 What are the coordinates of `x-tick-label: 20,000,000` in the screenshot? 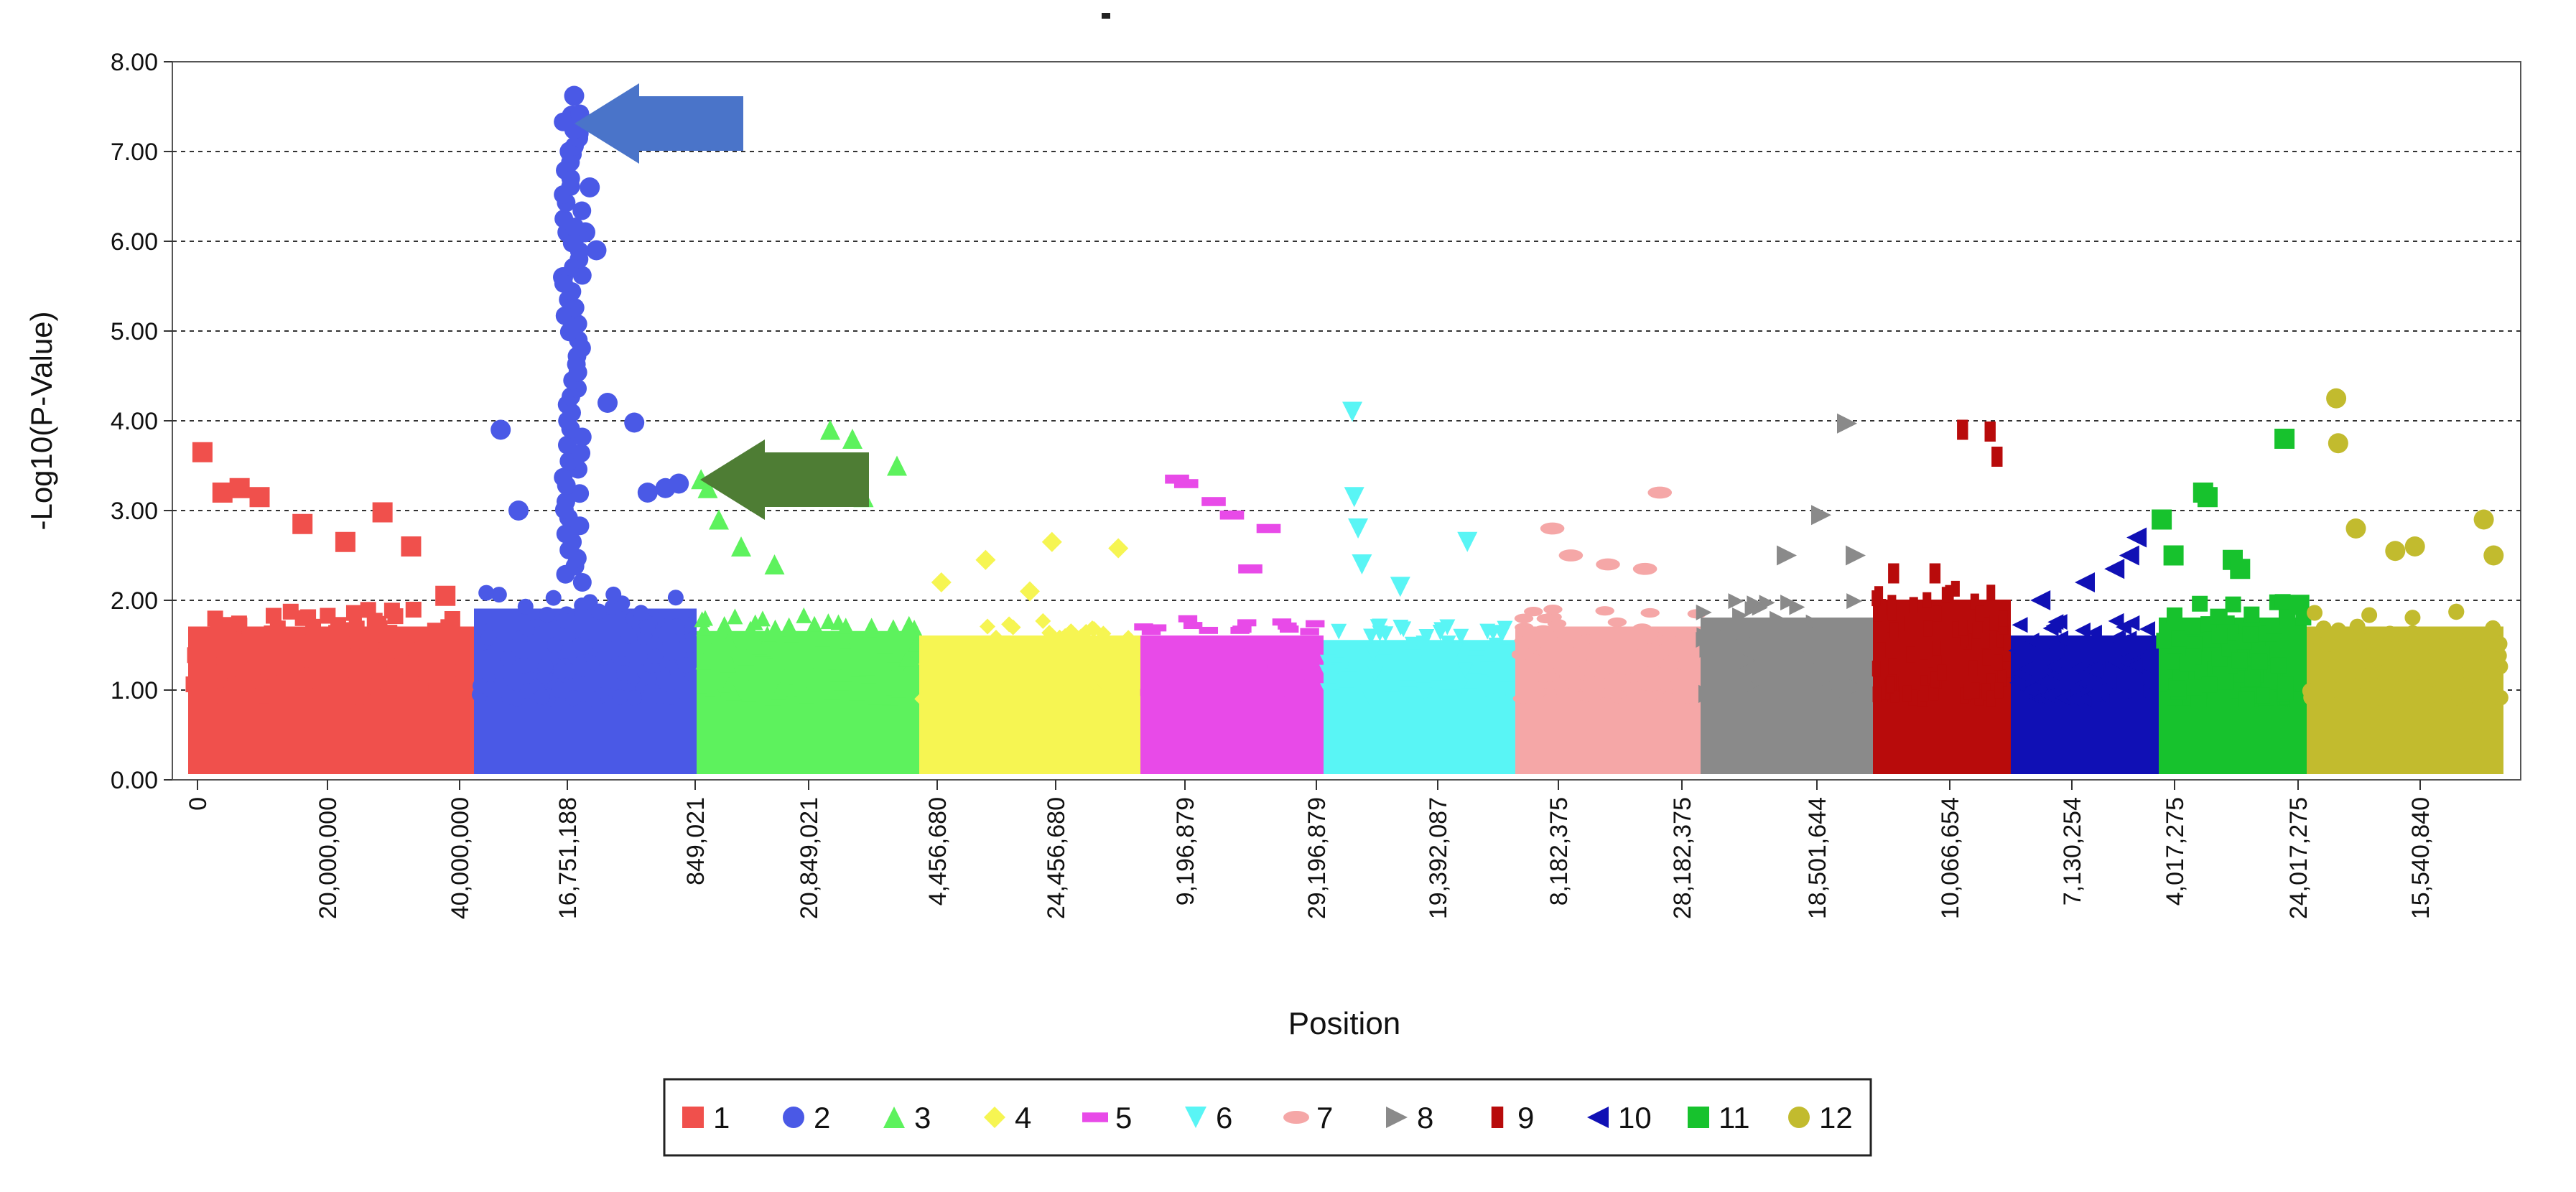 It's located at (328, 858).